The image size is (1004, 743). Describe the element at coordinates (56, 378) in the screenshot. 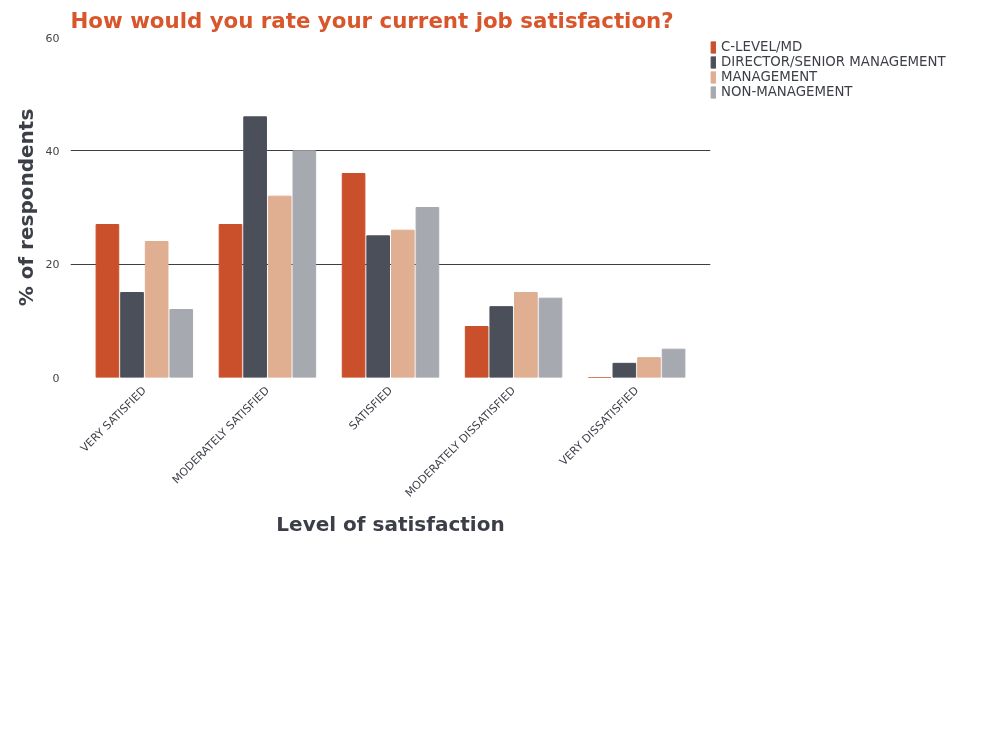

I see `y-tick-label: 0` at that location.